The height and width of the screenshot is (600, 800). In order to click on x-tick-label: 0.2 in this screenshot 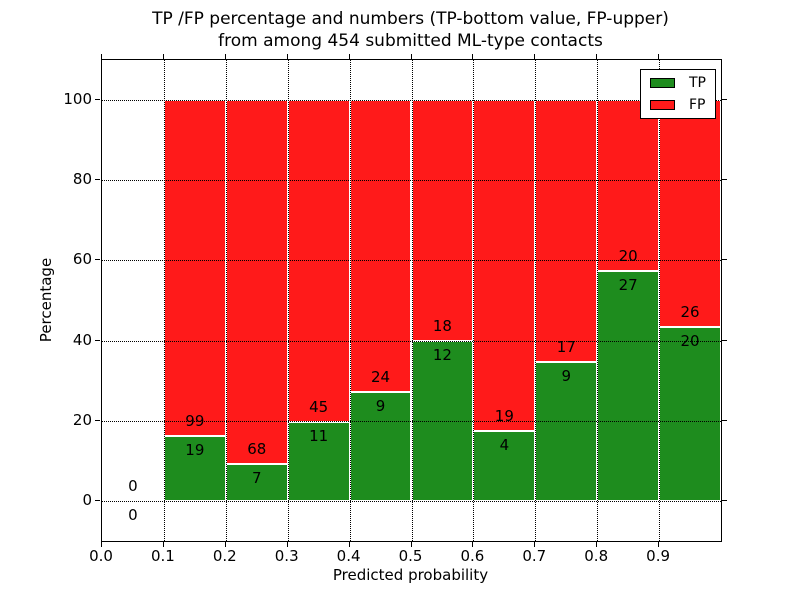, I will do `click(224, 556)`.